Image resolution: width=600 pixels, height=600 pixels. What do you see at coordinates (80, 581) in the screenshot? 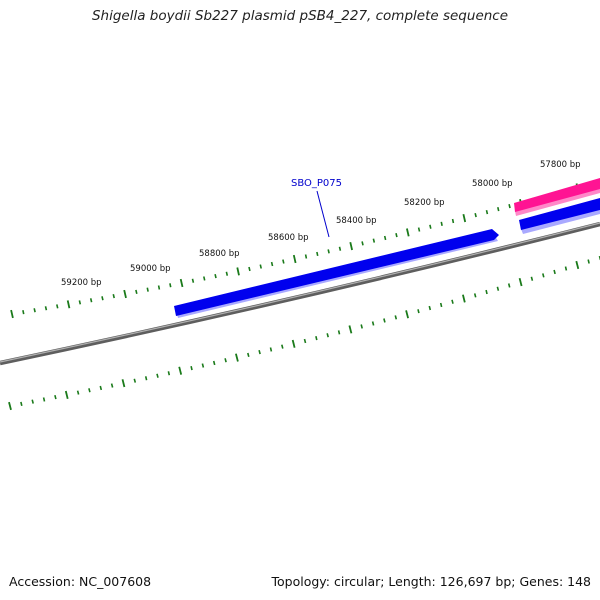
I see `accession-text: Accession: NC_007608` at bounding box center [80, 581].